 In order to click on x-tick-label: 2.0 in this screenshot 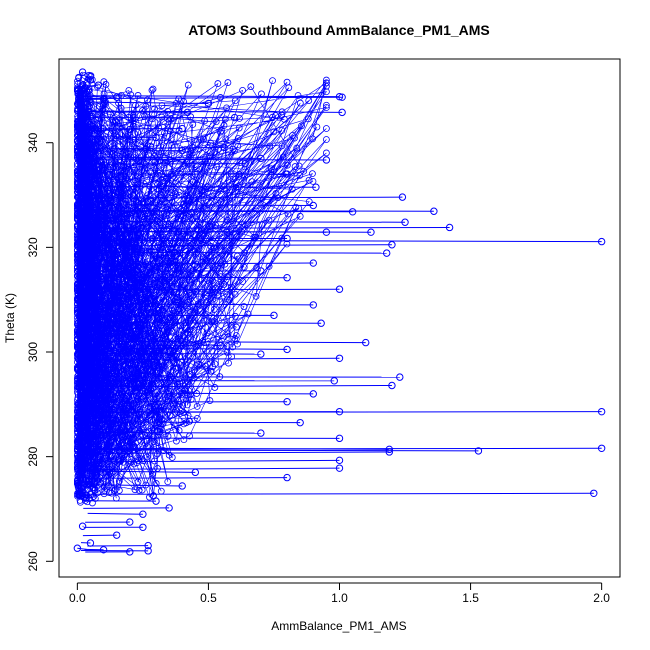, I will do `click(601, 598)`.